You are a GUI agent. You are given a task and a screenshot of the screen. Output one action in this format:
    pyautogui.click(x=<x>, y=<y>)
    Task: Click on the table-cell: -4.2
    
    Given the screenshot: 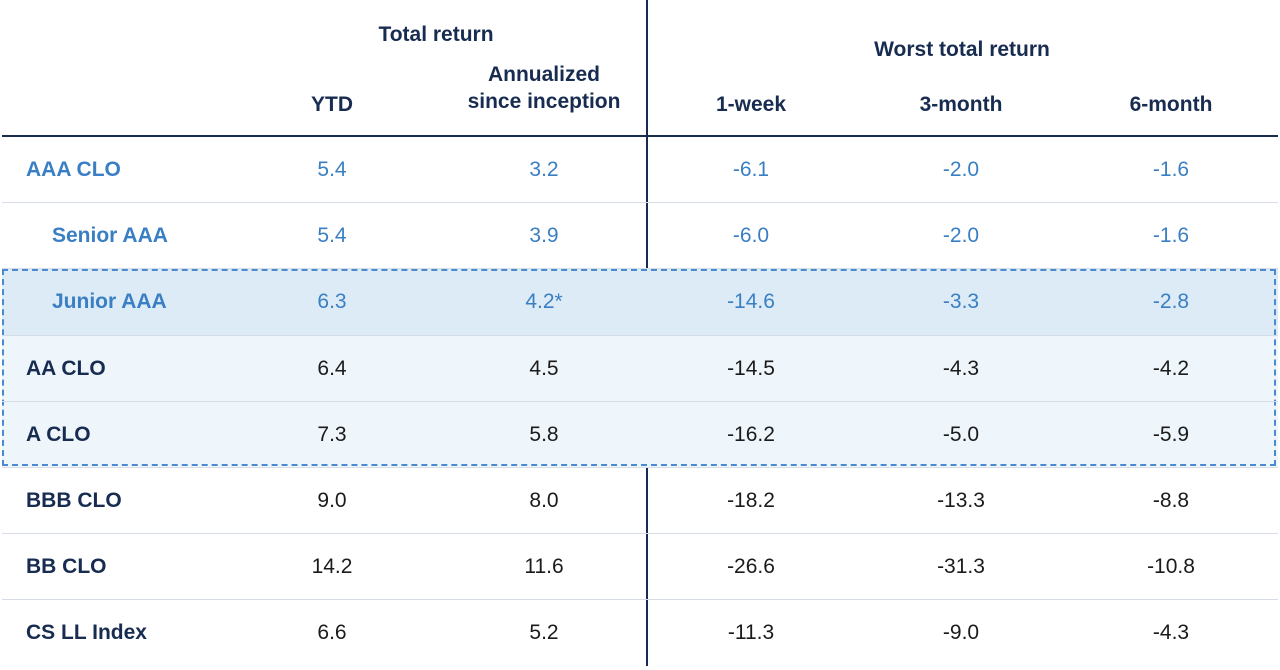 What is the action you would take?
    pyautogui.click(x=1171, y=368)
    